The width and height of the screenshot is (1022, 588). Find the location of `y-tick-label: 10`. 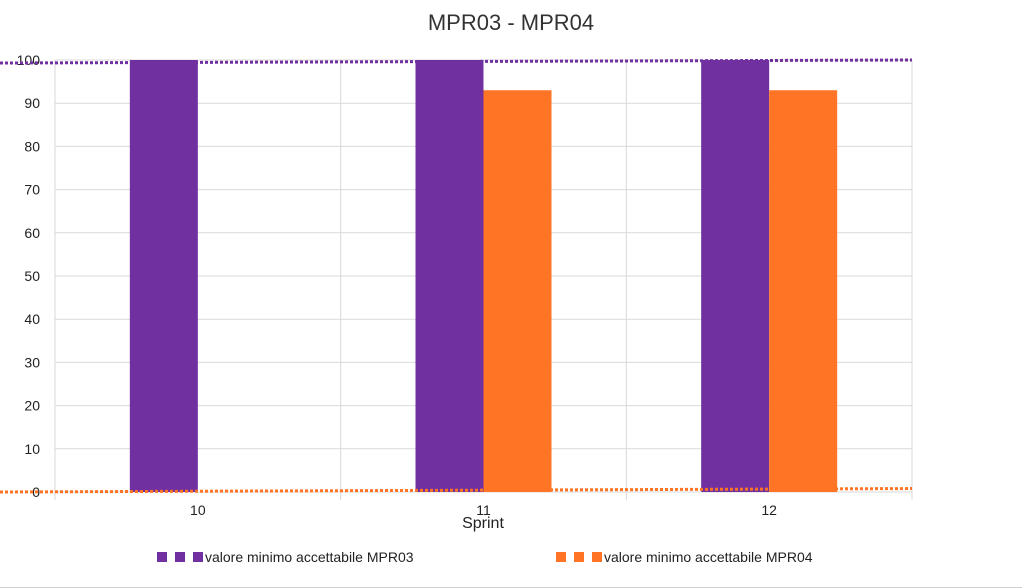

y-tick-label: 10 is located at coordinates (32, 449).